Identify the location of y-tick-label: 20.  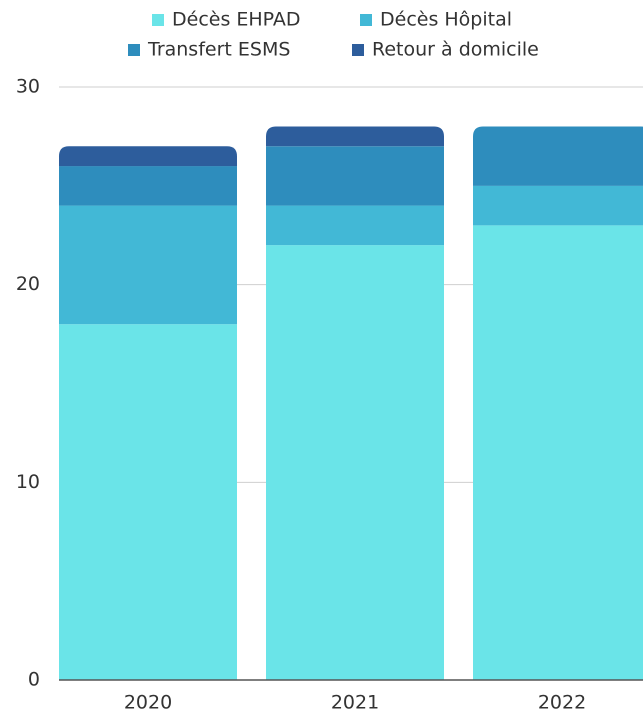
(28, 284).